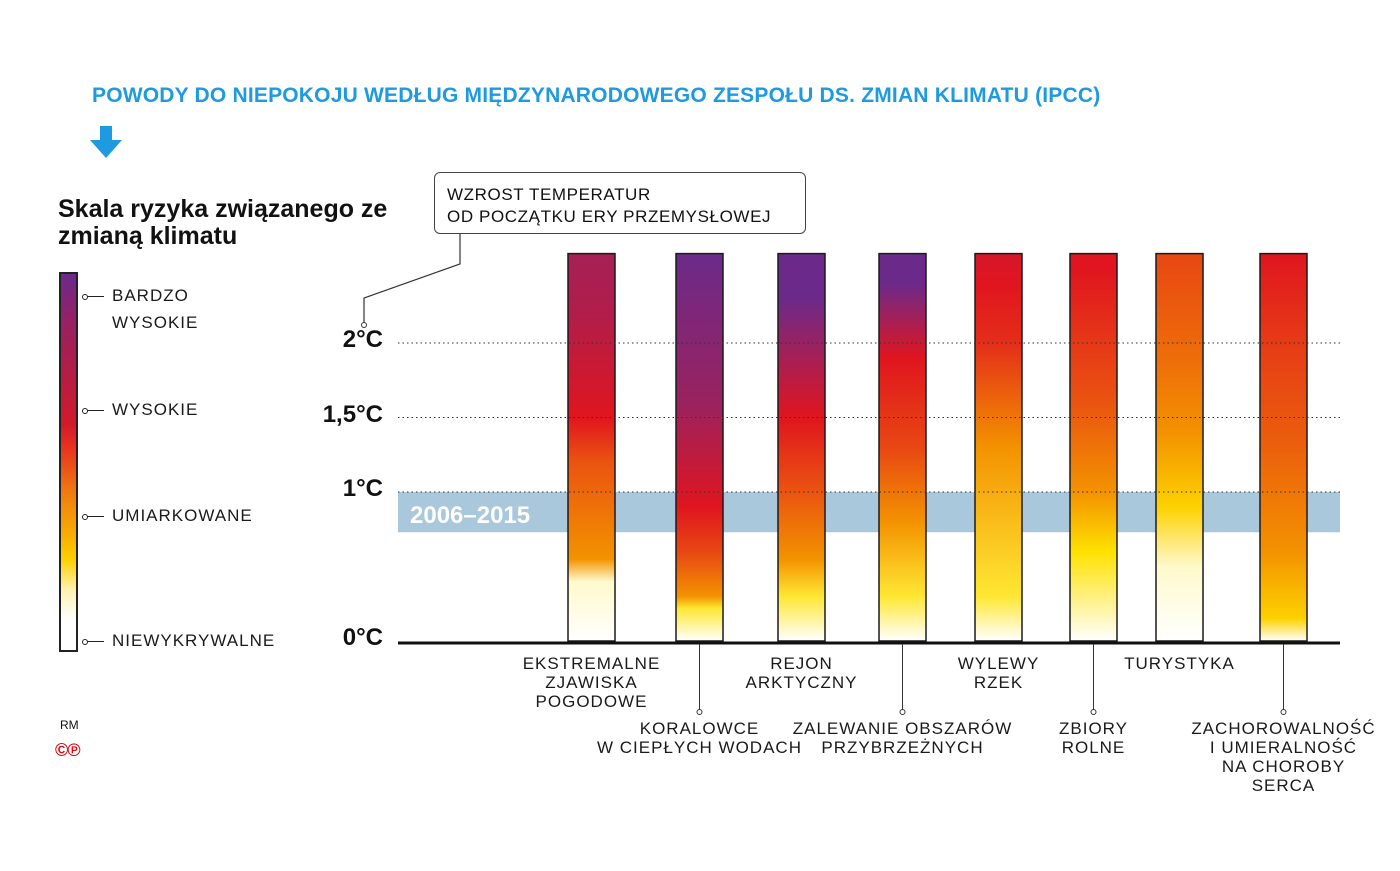  I want to click on category-label-line: ZALEWANIE OBSZARÓW, so click(902, 728).